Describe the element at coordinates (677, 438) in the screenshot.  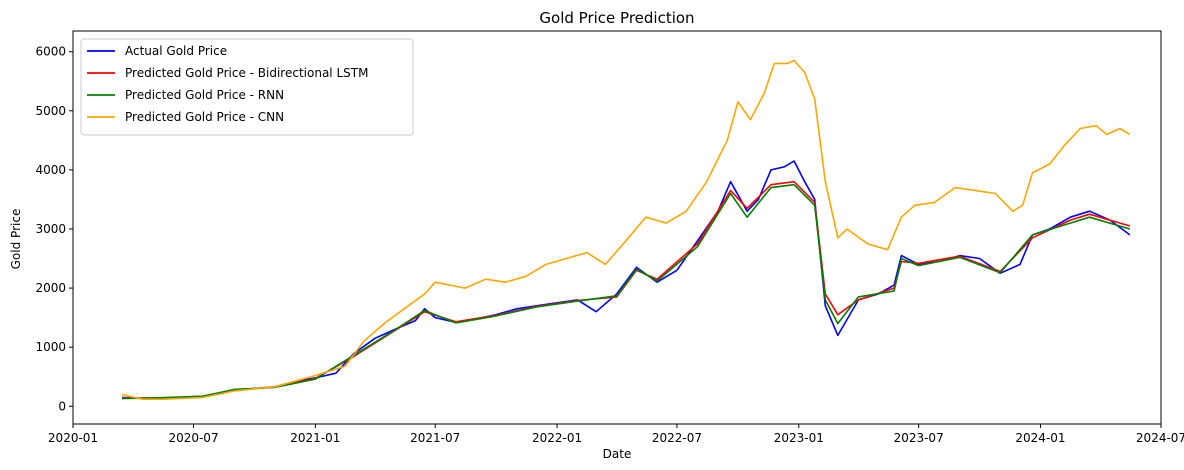
I see `x-tick-label: 2022-07` at that location.